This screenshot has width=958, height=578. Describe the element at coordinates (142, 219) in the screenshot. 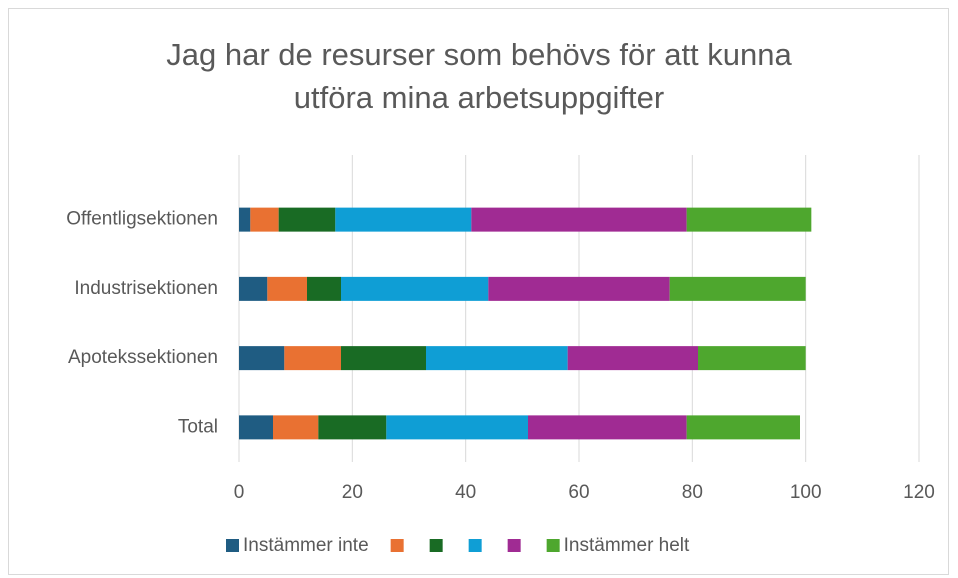

I see `y-tick-label: Offentligsektionen` at that location.